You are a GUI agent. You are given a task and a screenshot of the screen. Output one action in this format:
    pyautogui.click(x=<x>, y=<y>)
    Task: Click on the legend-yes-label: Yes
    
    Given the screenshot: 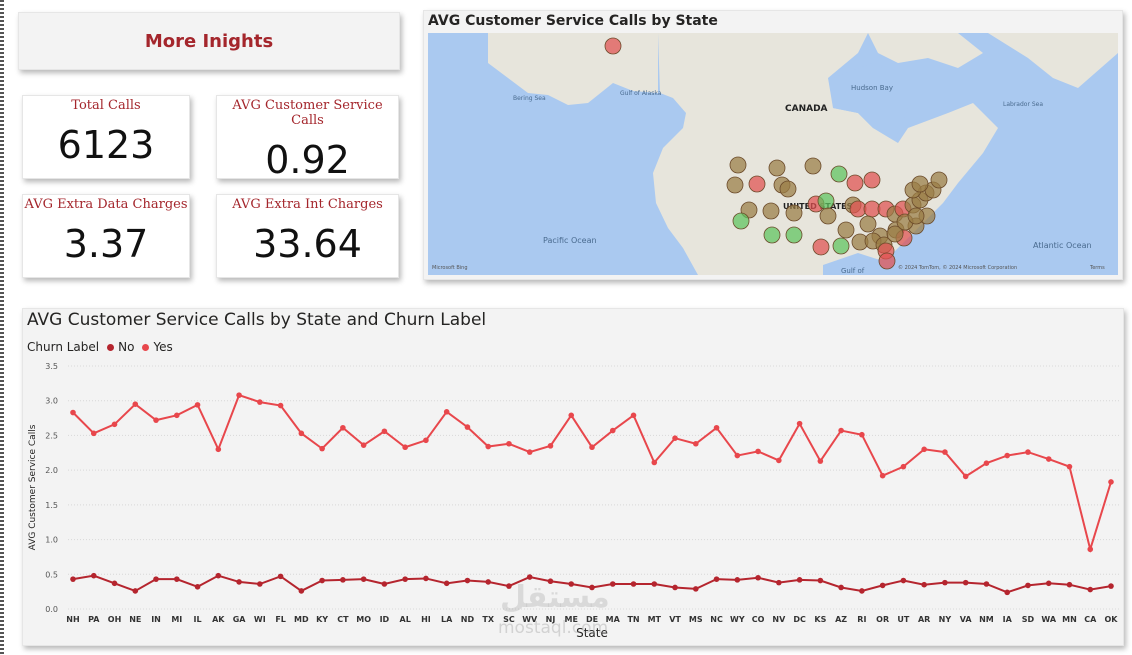 What is the action you would take?
    pyautogui.click(x=163, y=347)
    